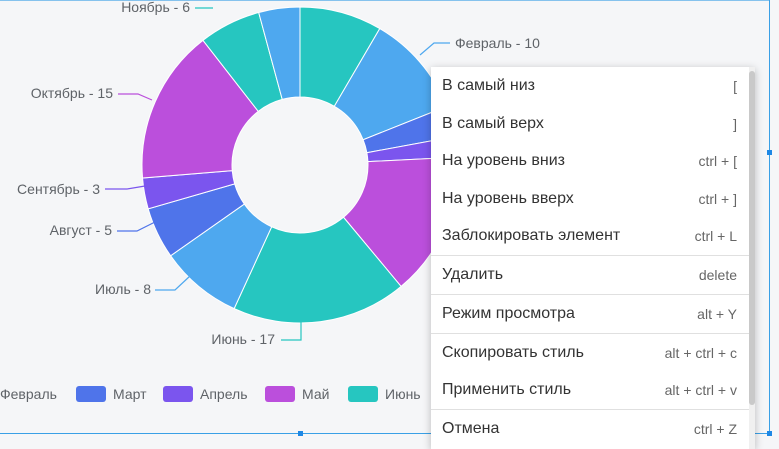 Image resolution: width=779 pixels, height=449 pixels. I want to click on legend-label: Март, so click(130, 394).